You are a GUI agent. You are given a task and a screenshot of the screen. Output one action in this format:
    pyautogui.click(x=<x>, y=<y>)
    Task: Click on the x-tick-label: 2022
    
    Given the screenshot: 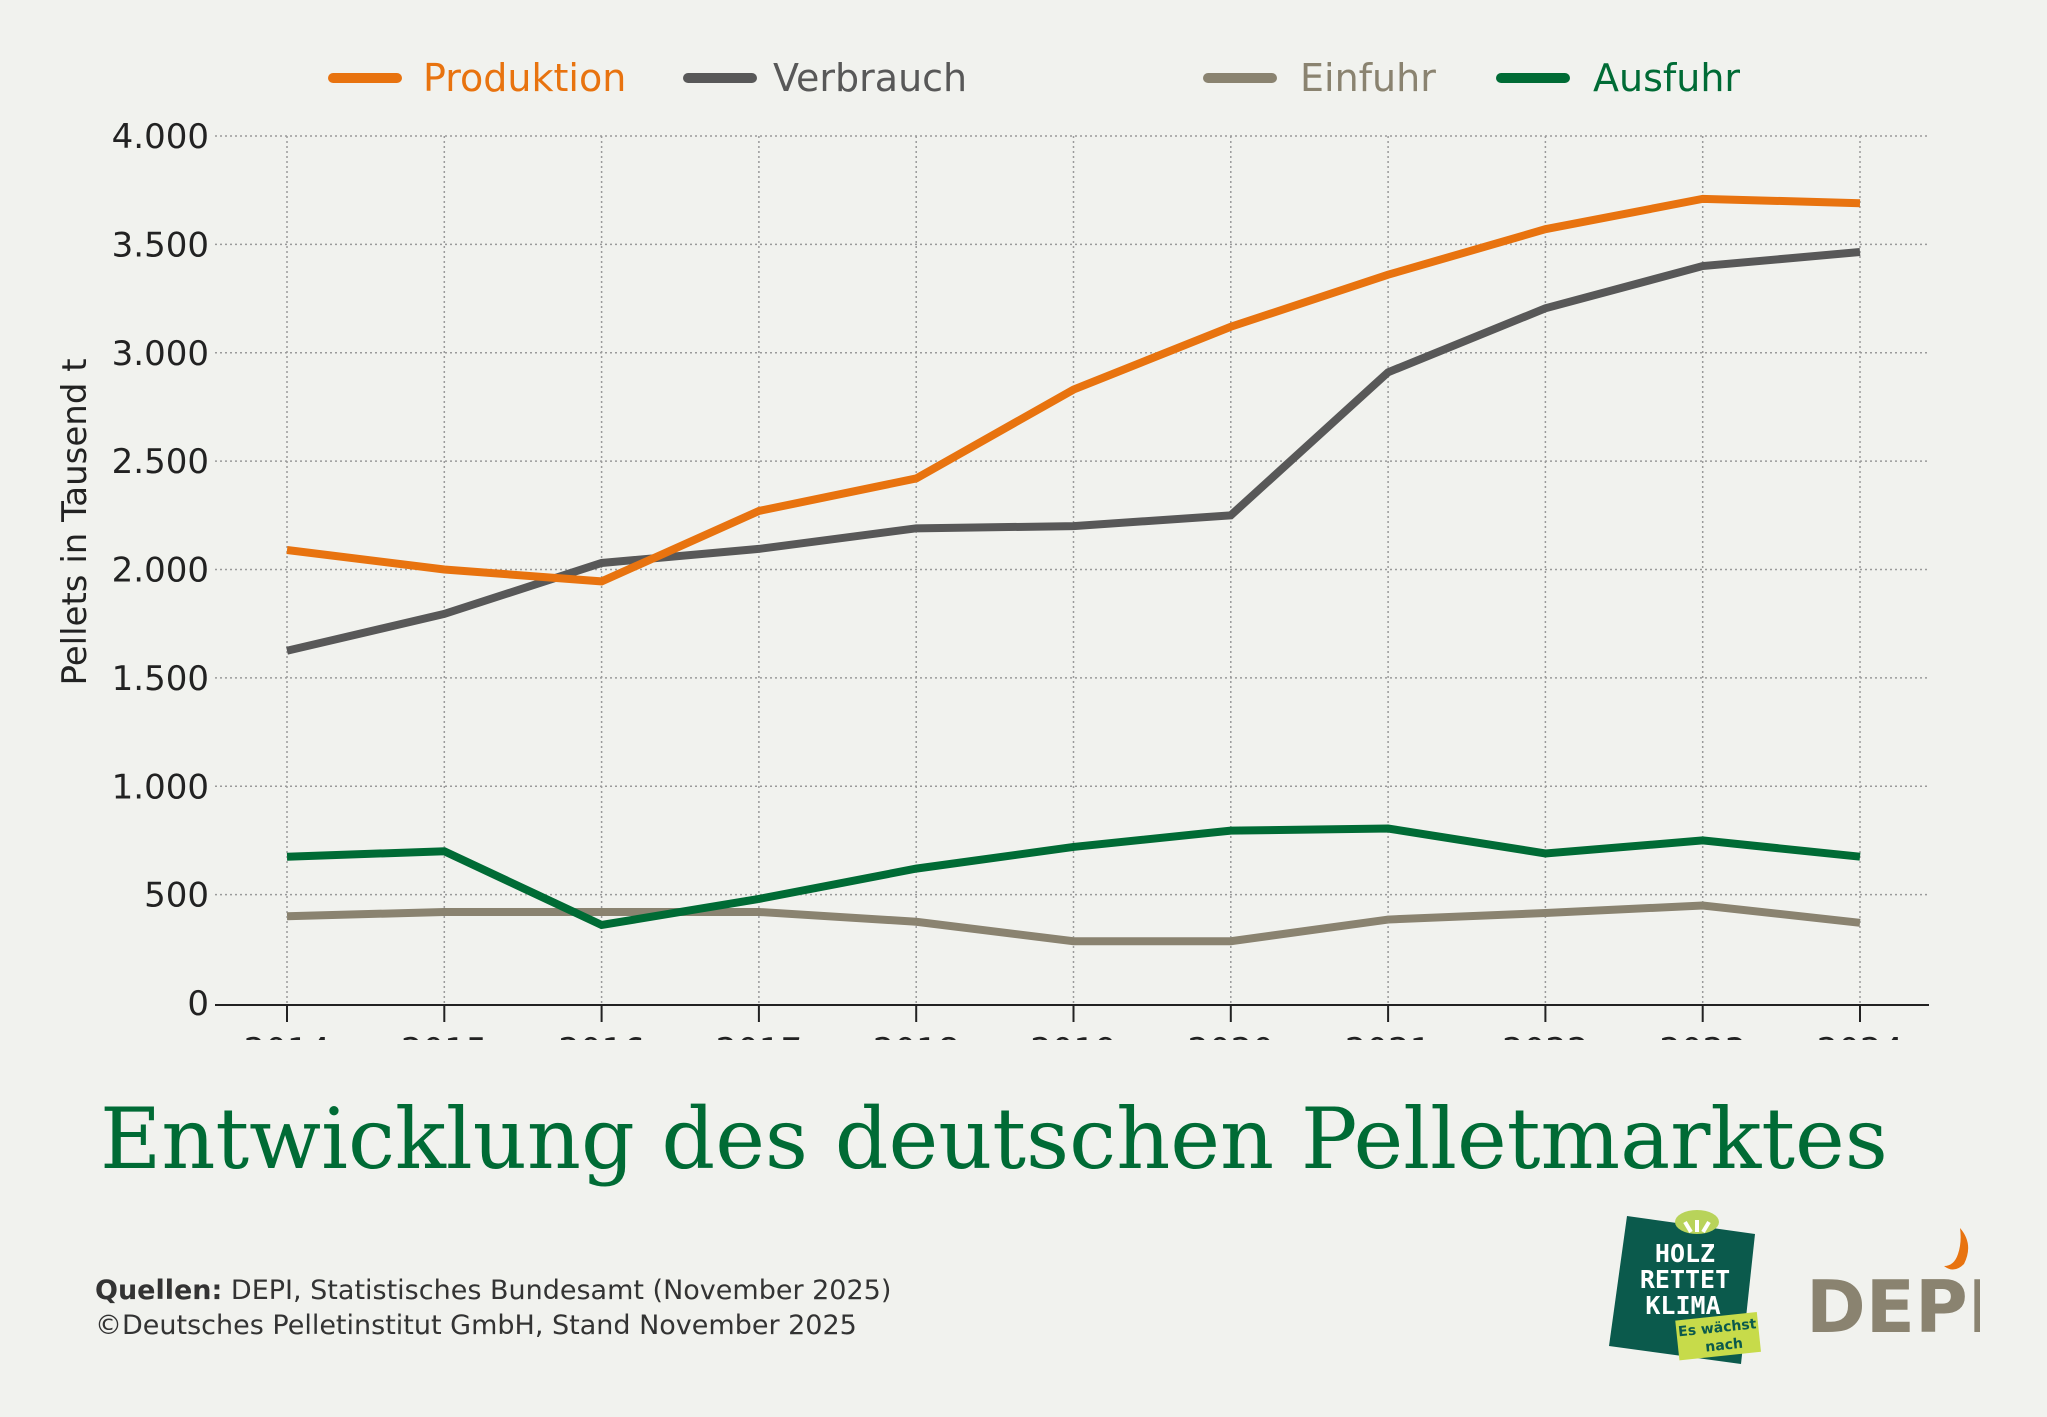 What is the action you would take?
    pyautogui.click(x=1545, y=1035)
    